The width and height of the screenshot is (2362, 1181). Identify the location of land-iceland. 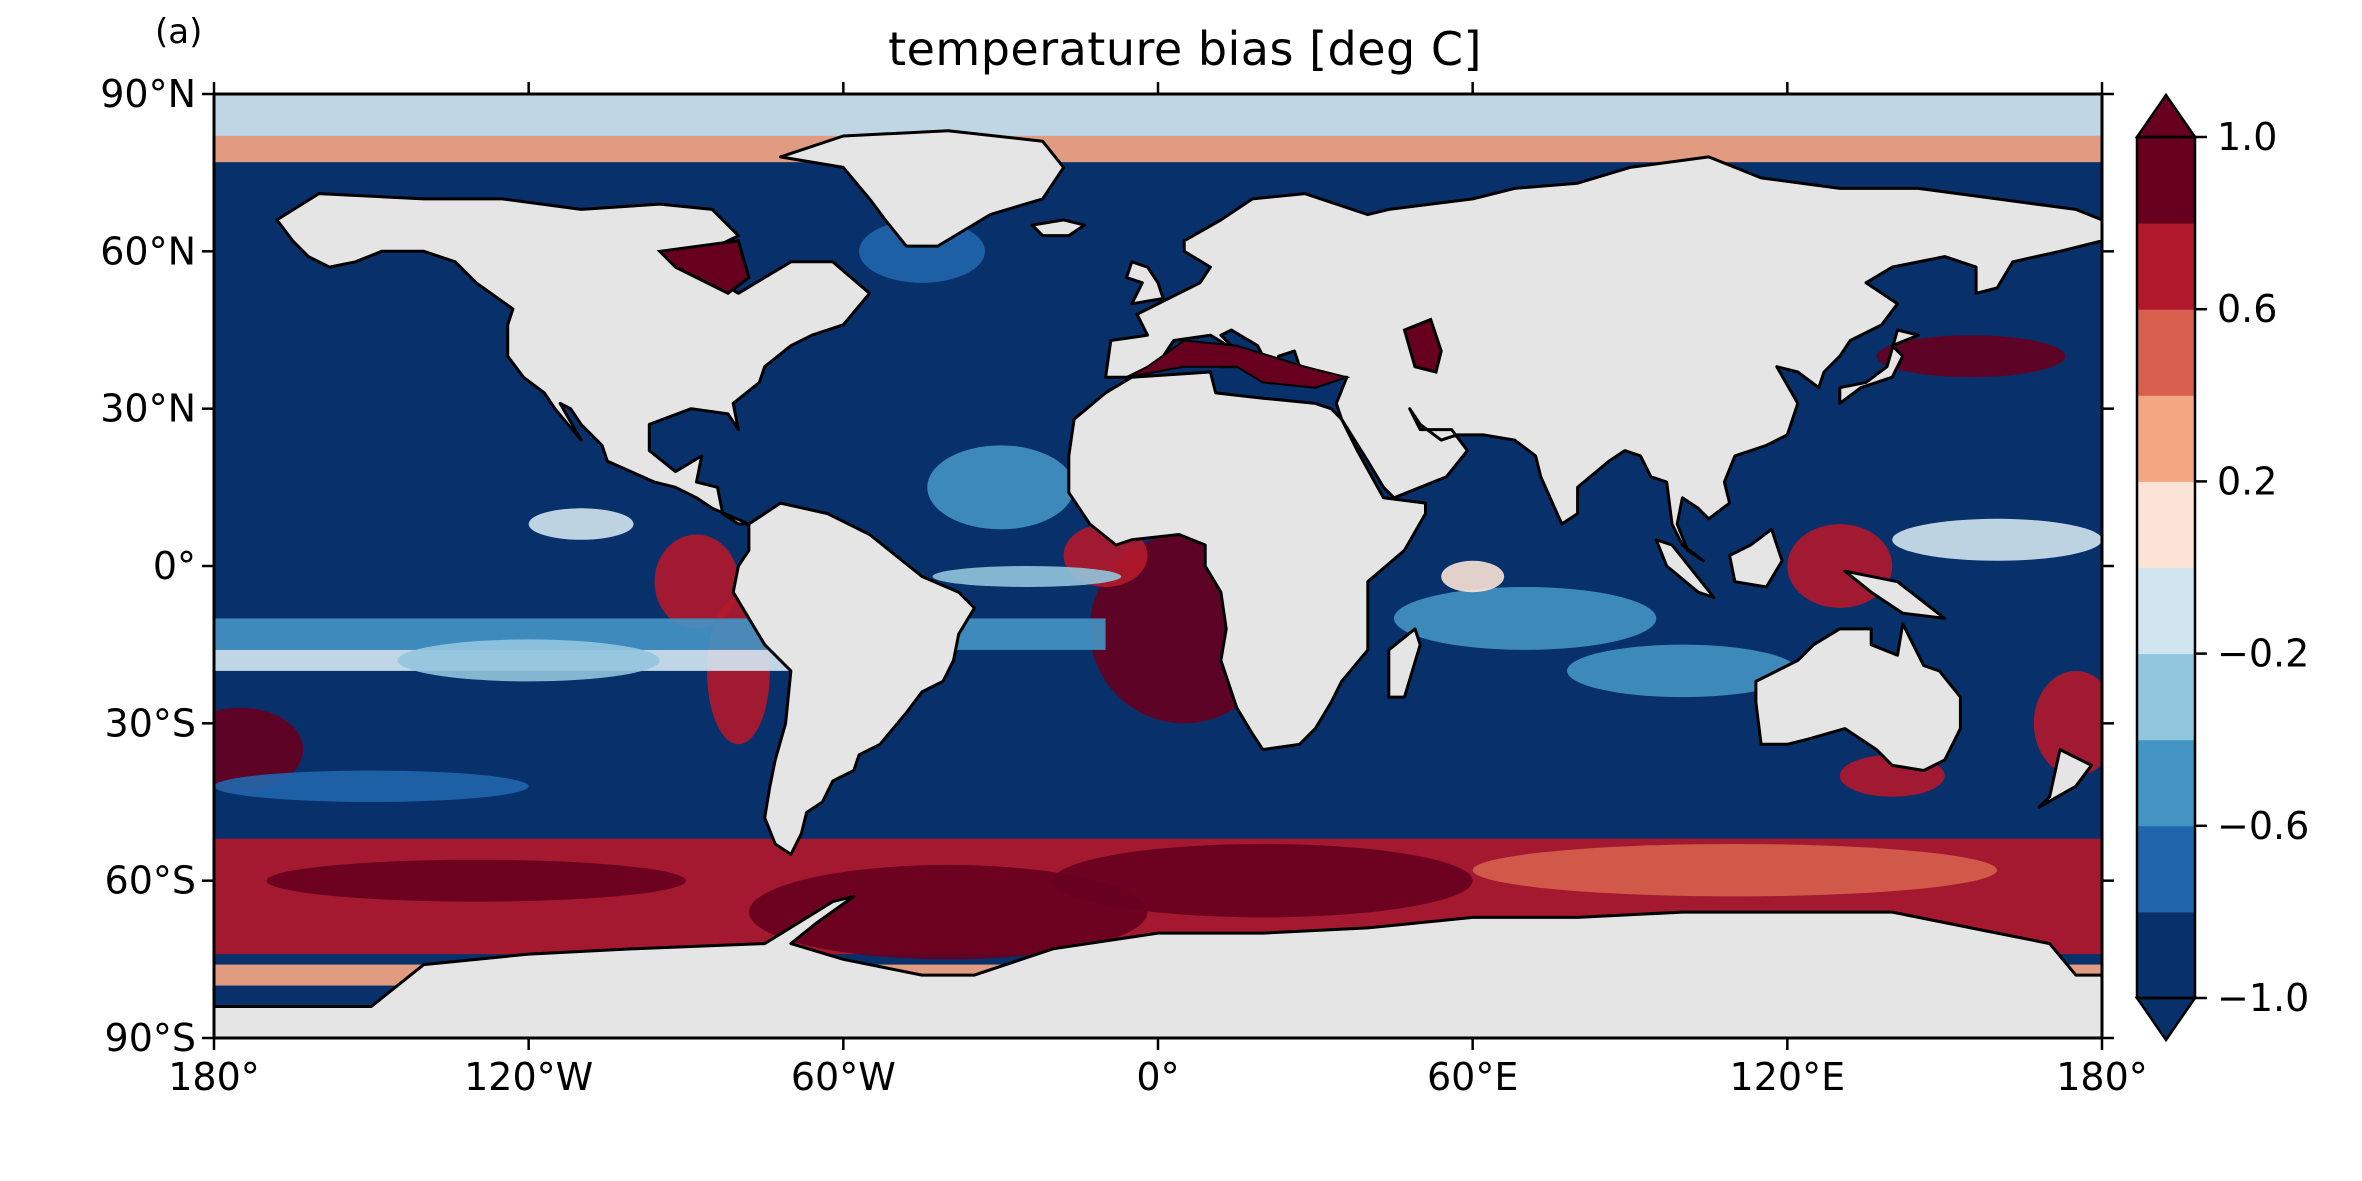
(1058, 228).